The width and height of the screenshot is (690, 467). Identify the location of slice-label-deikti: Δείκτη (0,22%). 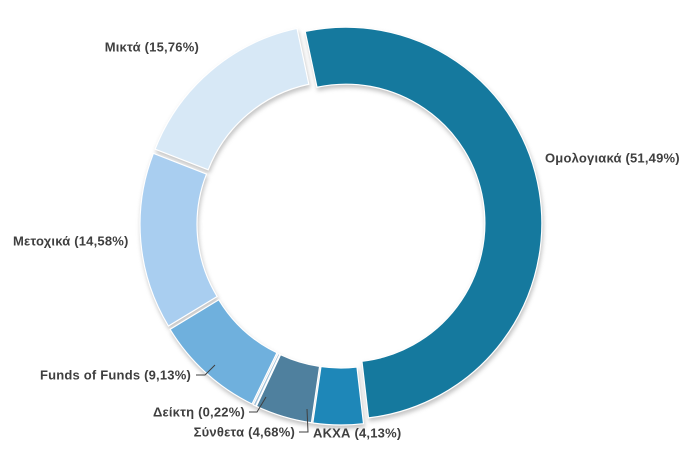
(198, 412).